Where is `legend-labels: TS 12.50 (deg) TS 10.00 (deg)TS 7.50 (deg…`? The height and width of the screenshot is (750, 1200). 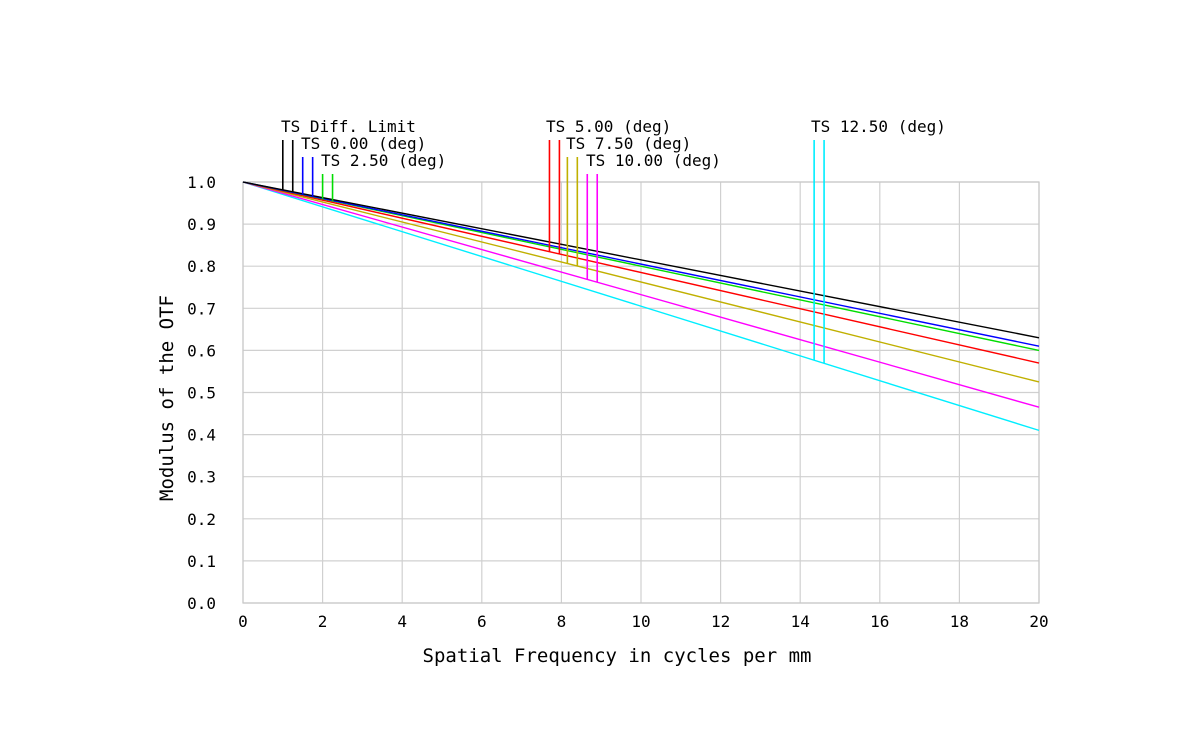
legend-labels: TS 12.50 (deg) TS 10.00 (deg)TS 7.50 (deg… is located at coordinates (613, 143).